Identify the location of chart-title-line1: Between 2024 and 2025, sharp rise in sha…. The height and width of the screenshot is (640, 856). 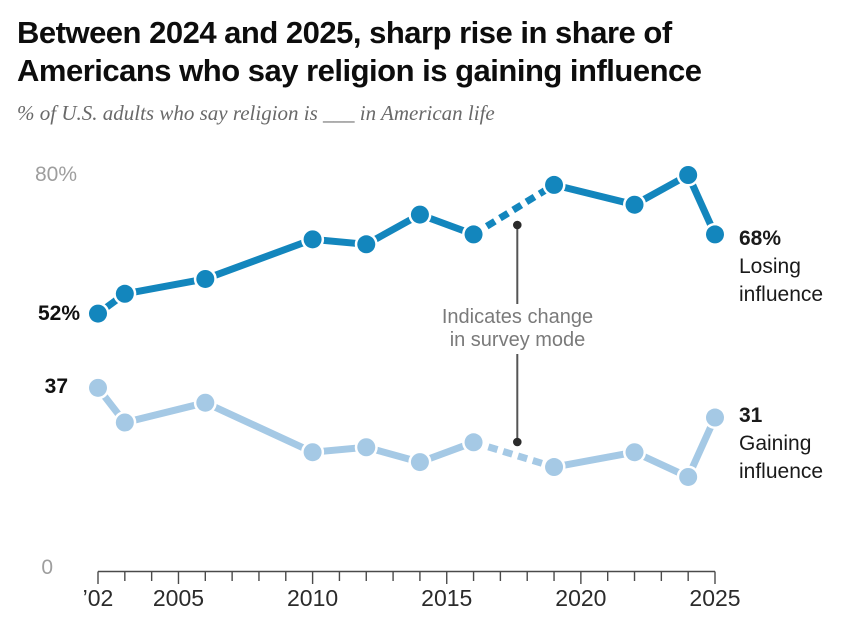
(344, 32).